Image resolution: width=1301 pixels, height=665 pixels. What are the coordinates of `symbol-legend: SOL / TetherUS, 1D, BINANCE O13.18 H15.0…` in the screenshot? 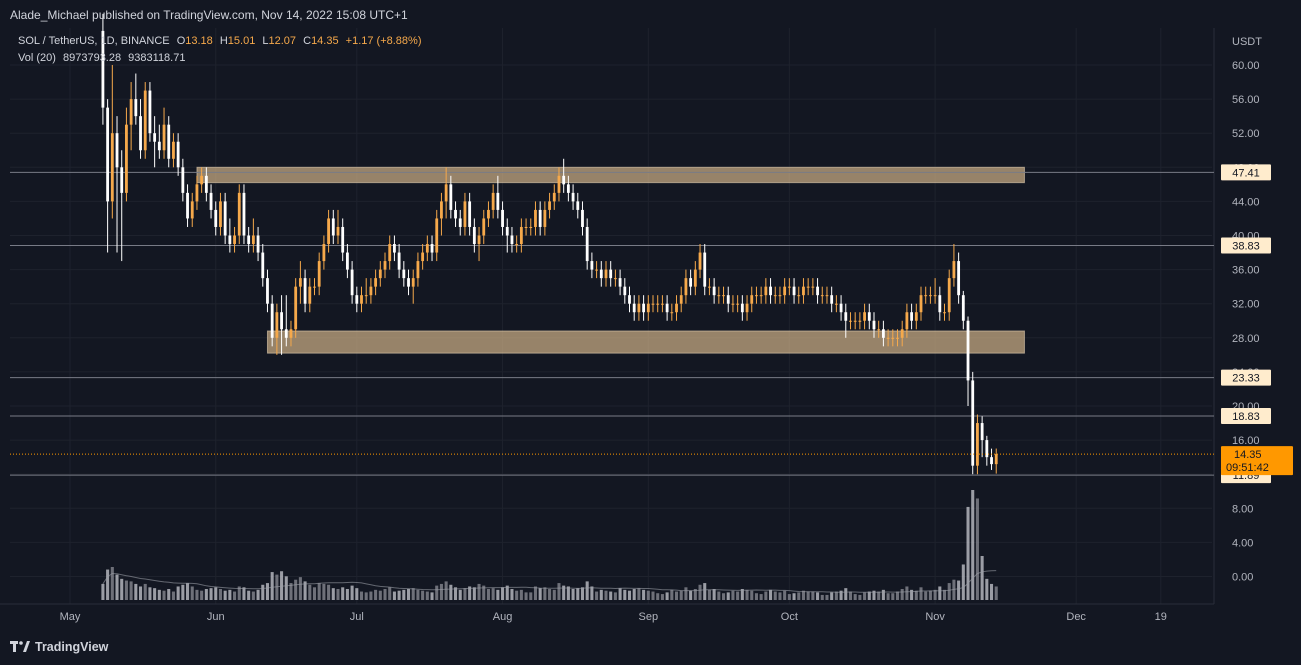 It's located at (220, 41).